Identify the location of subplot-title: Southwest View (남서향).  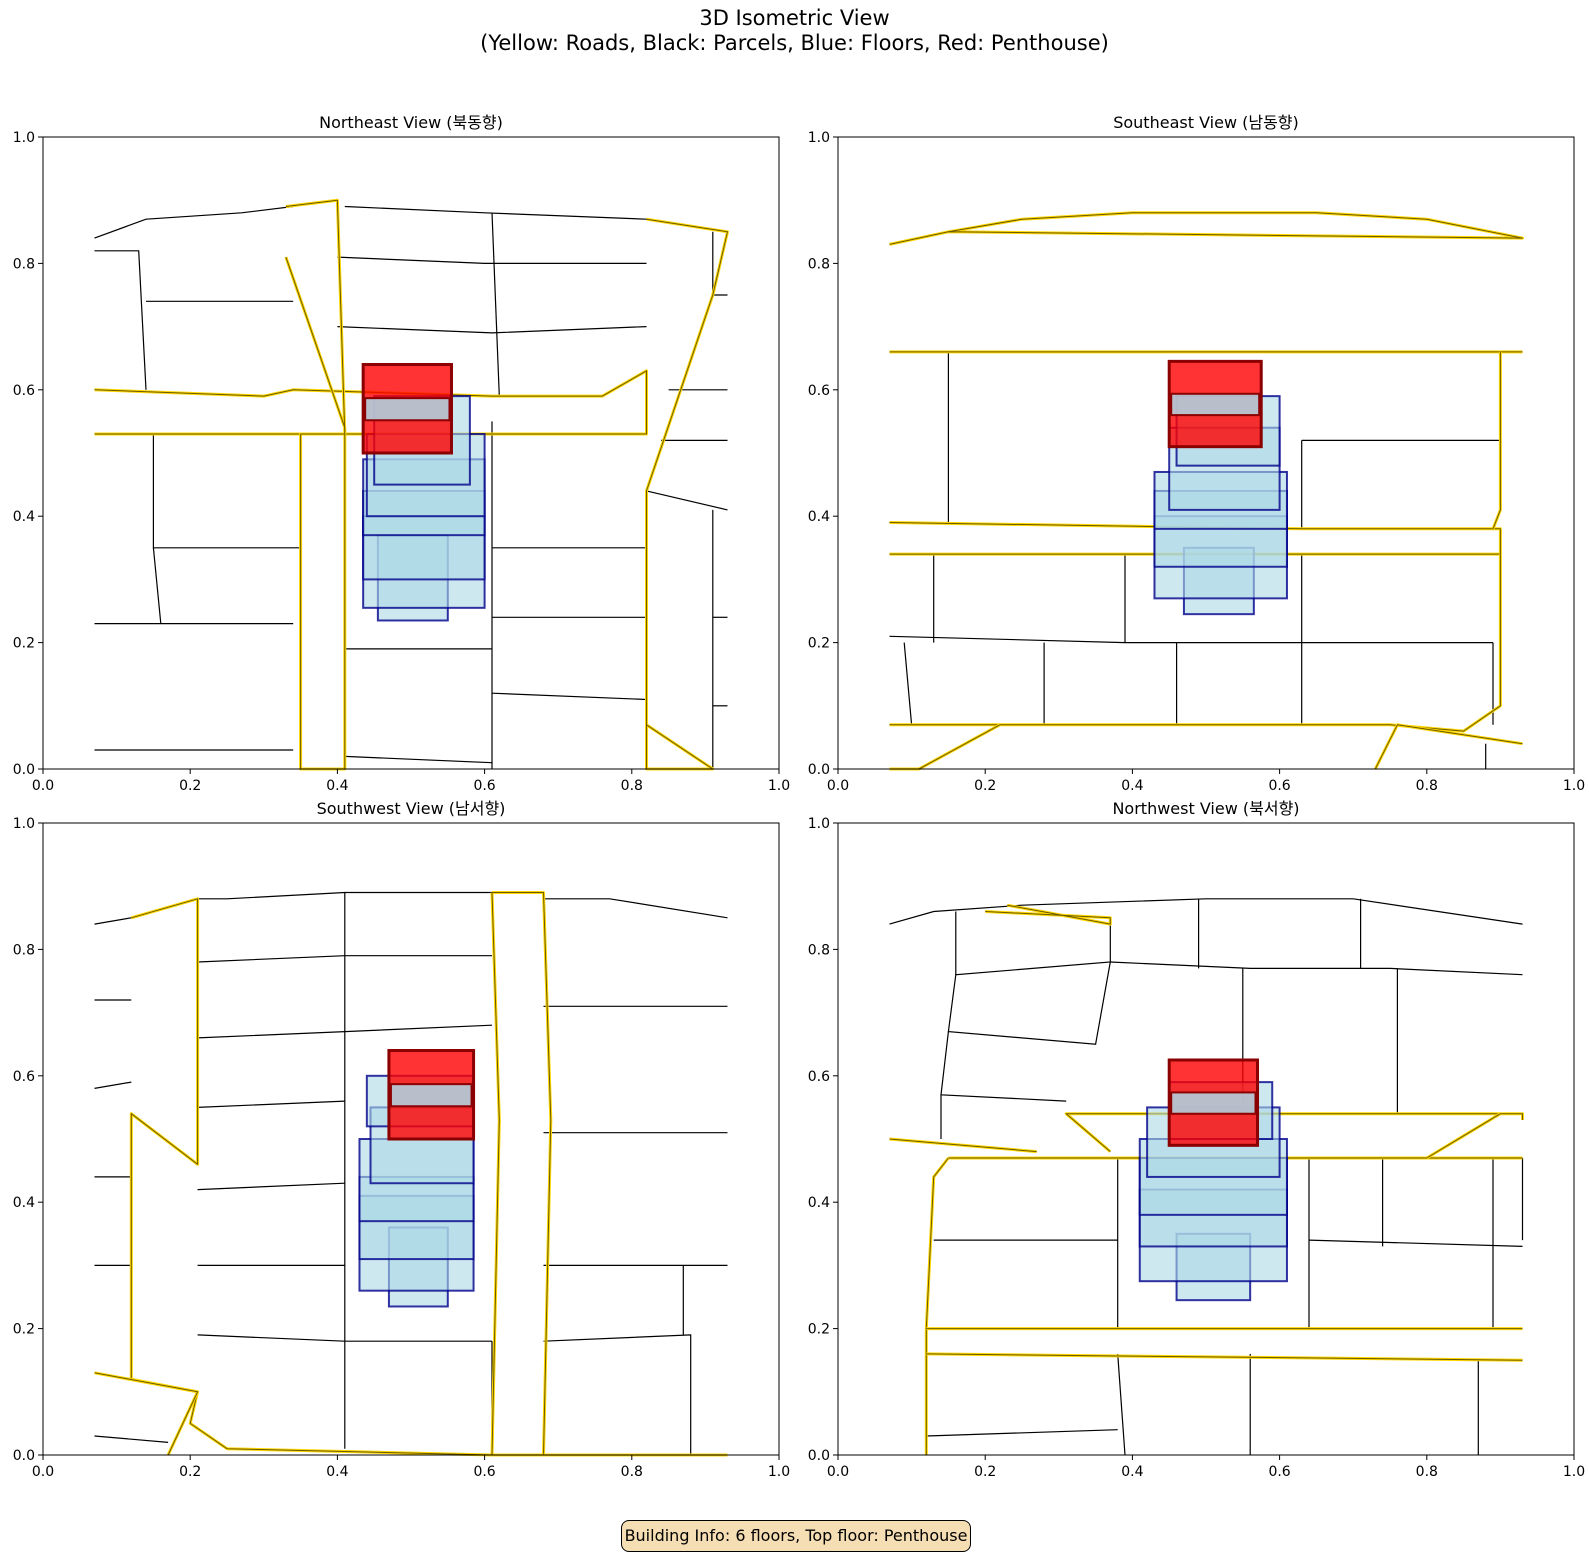
(411, 808).